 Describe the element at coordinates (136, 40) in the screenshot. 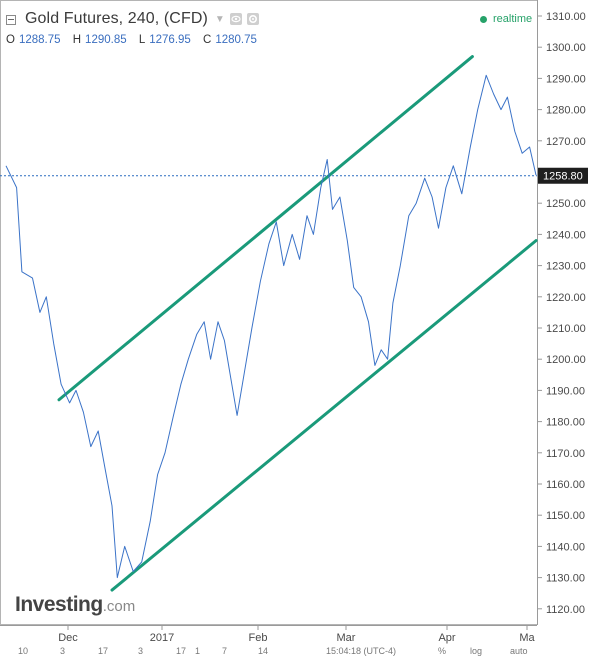

I see `ohlc-readout: O 1288.75 H 1290.85 L 1276.95 C 1280.75` at that location.